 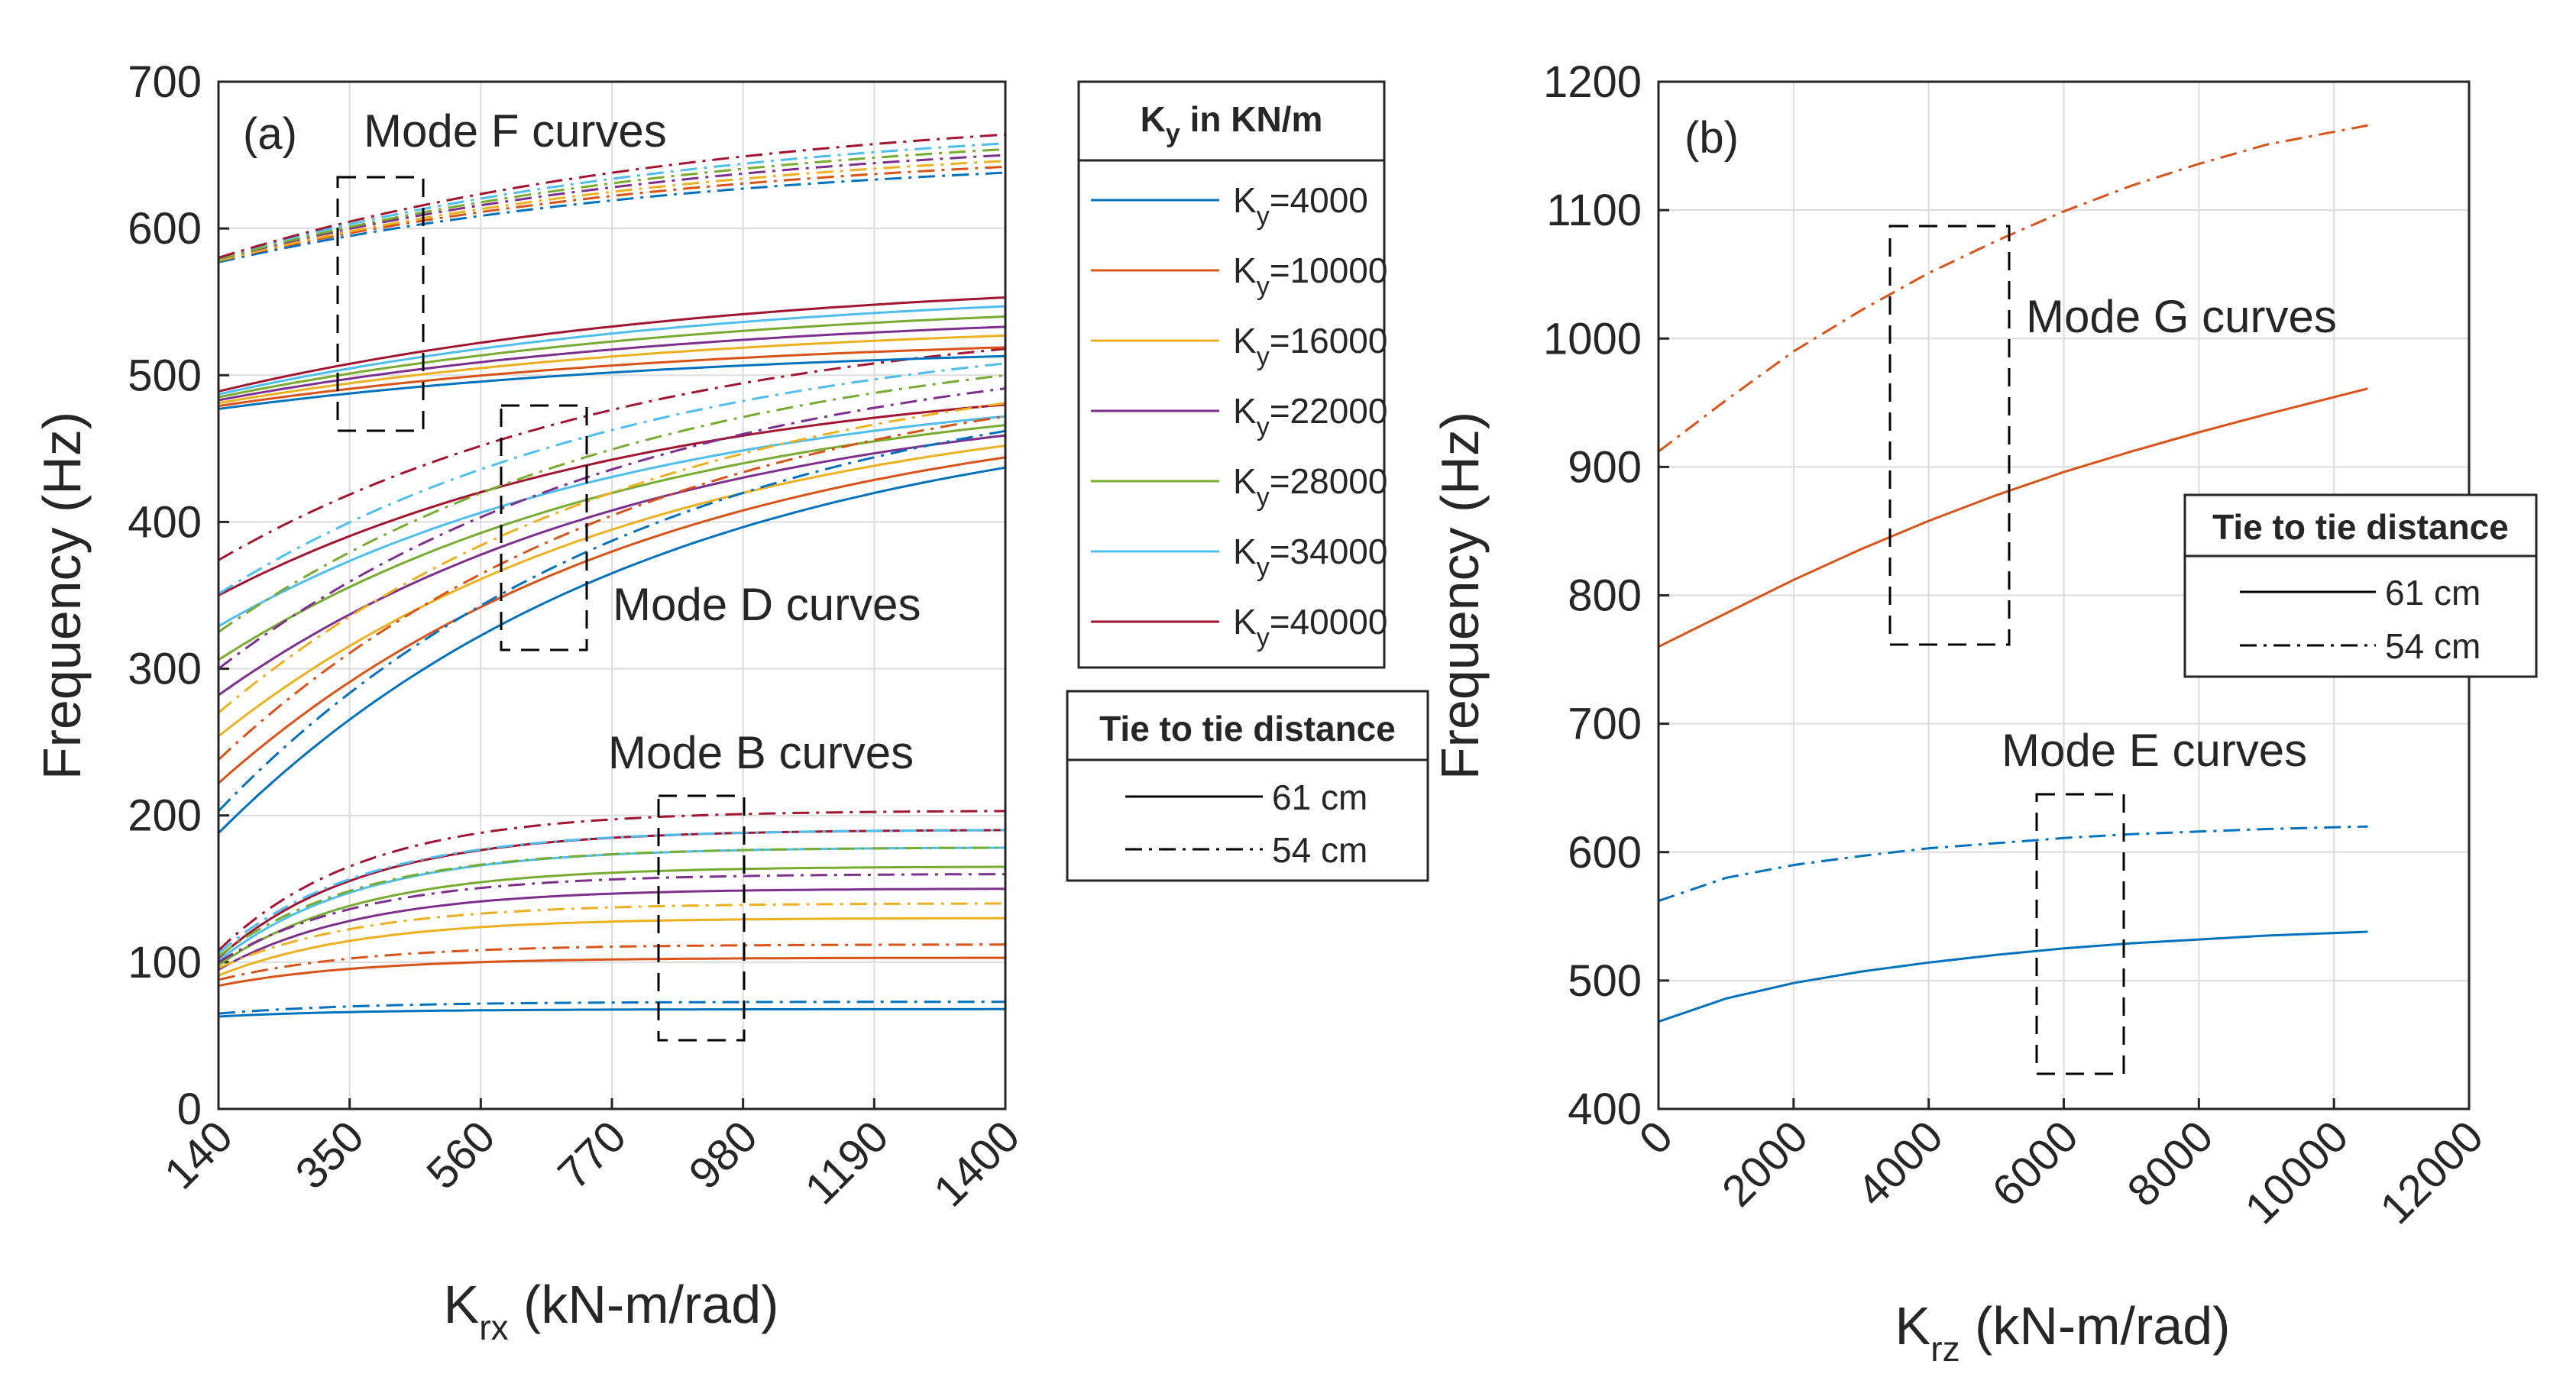 I want to click on panel-b-y-tick-label: 600, so click(x=1605, y=853).